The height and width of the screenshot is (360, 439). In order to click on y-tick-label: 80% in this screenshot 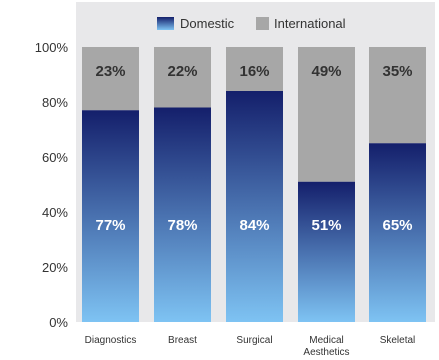, I will do `click(55, 102)`.